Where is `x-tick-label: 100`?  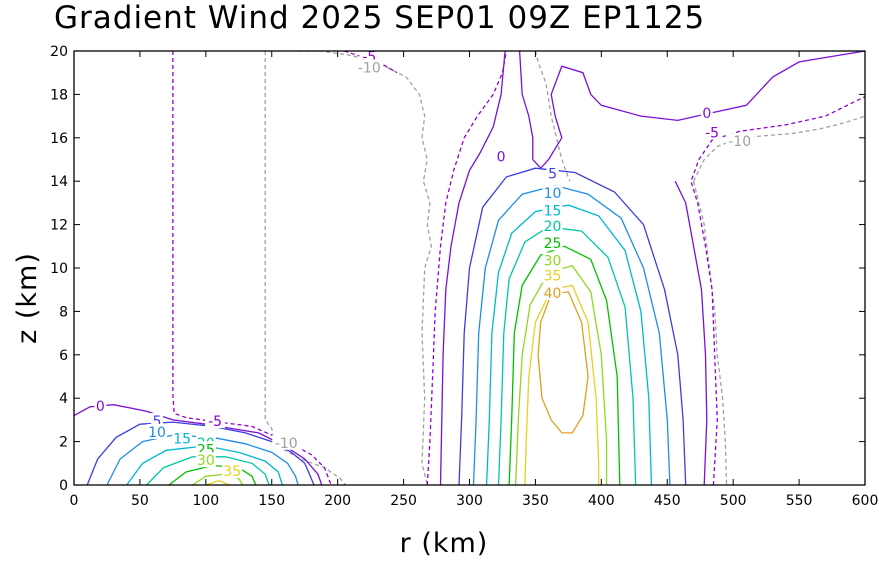 x-tick-label: 100 is located at coordinates (205, 501).